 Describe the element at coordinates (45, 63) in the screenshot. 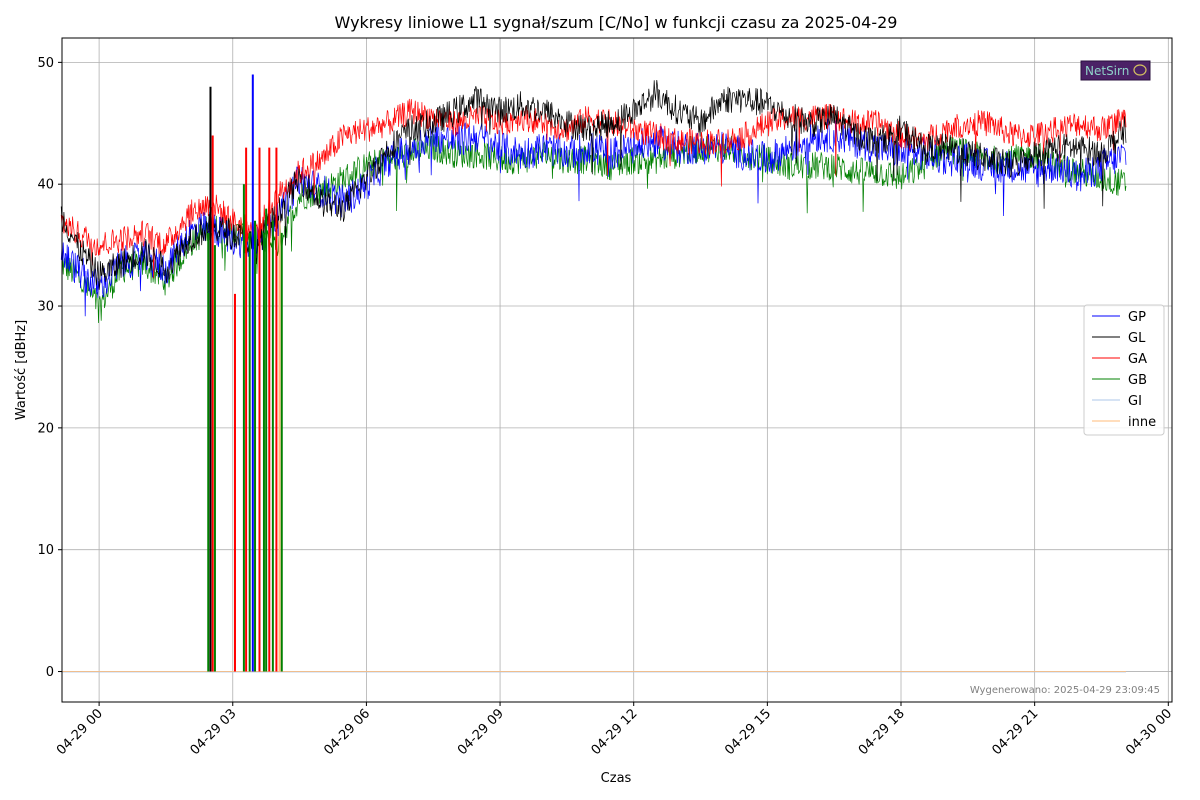

I see `y-tick-label: 50` at that location.